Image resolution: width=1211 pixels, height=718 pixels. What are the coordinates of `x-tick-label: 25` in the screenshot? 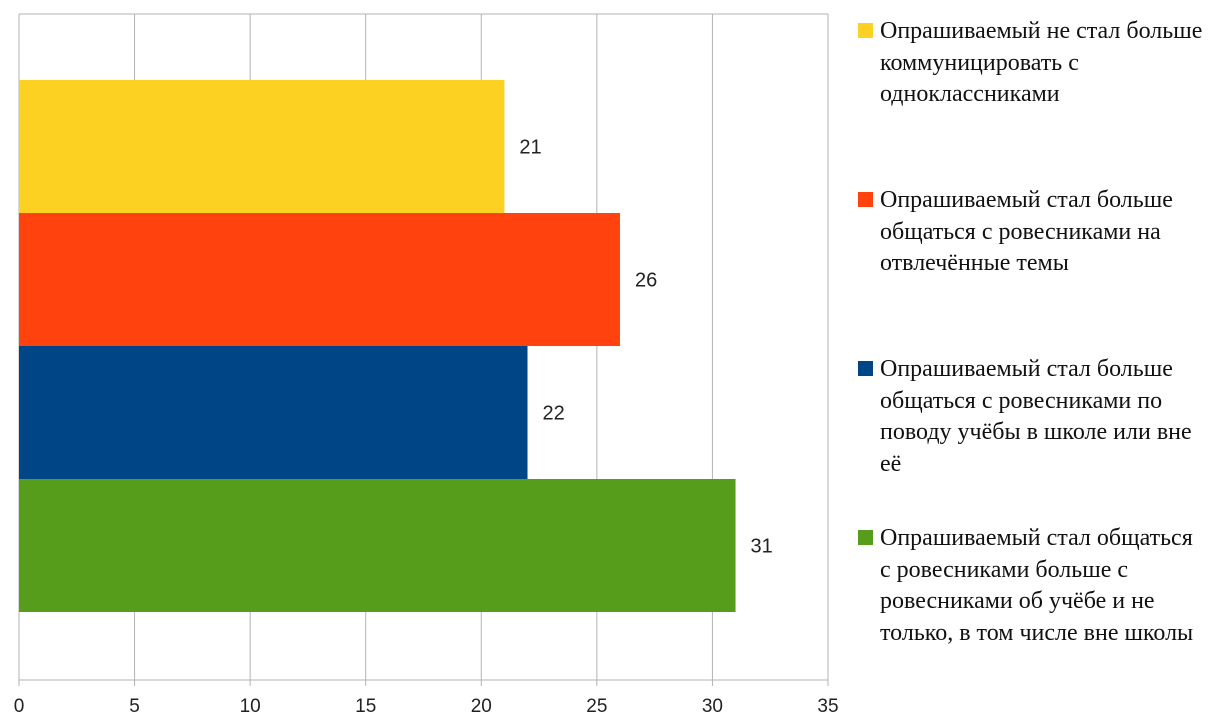 It's located at (596, 706).